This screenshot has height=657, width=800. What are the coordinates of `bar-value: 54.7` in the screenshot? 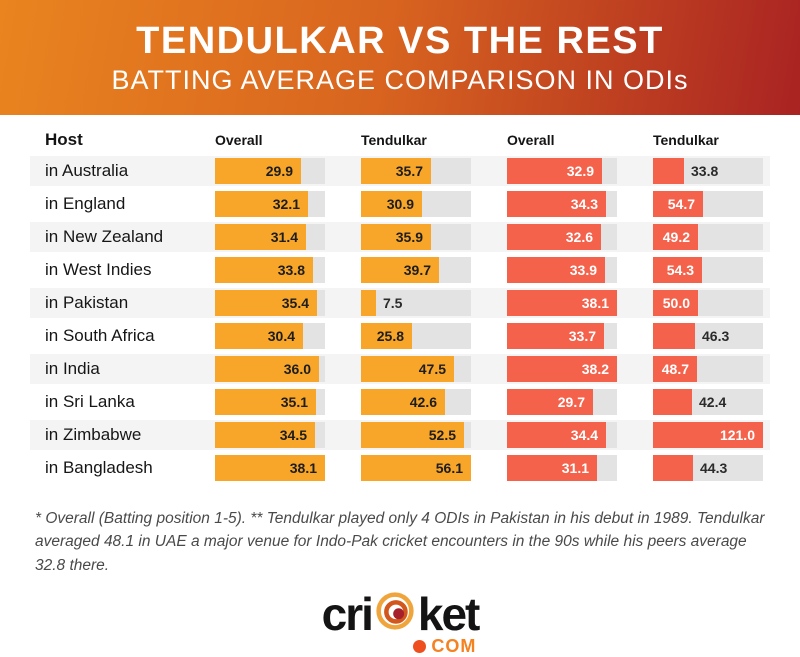 It's located at (681, 204).